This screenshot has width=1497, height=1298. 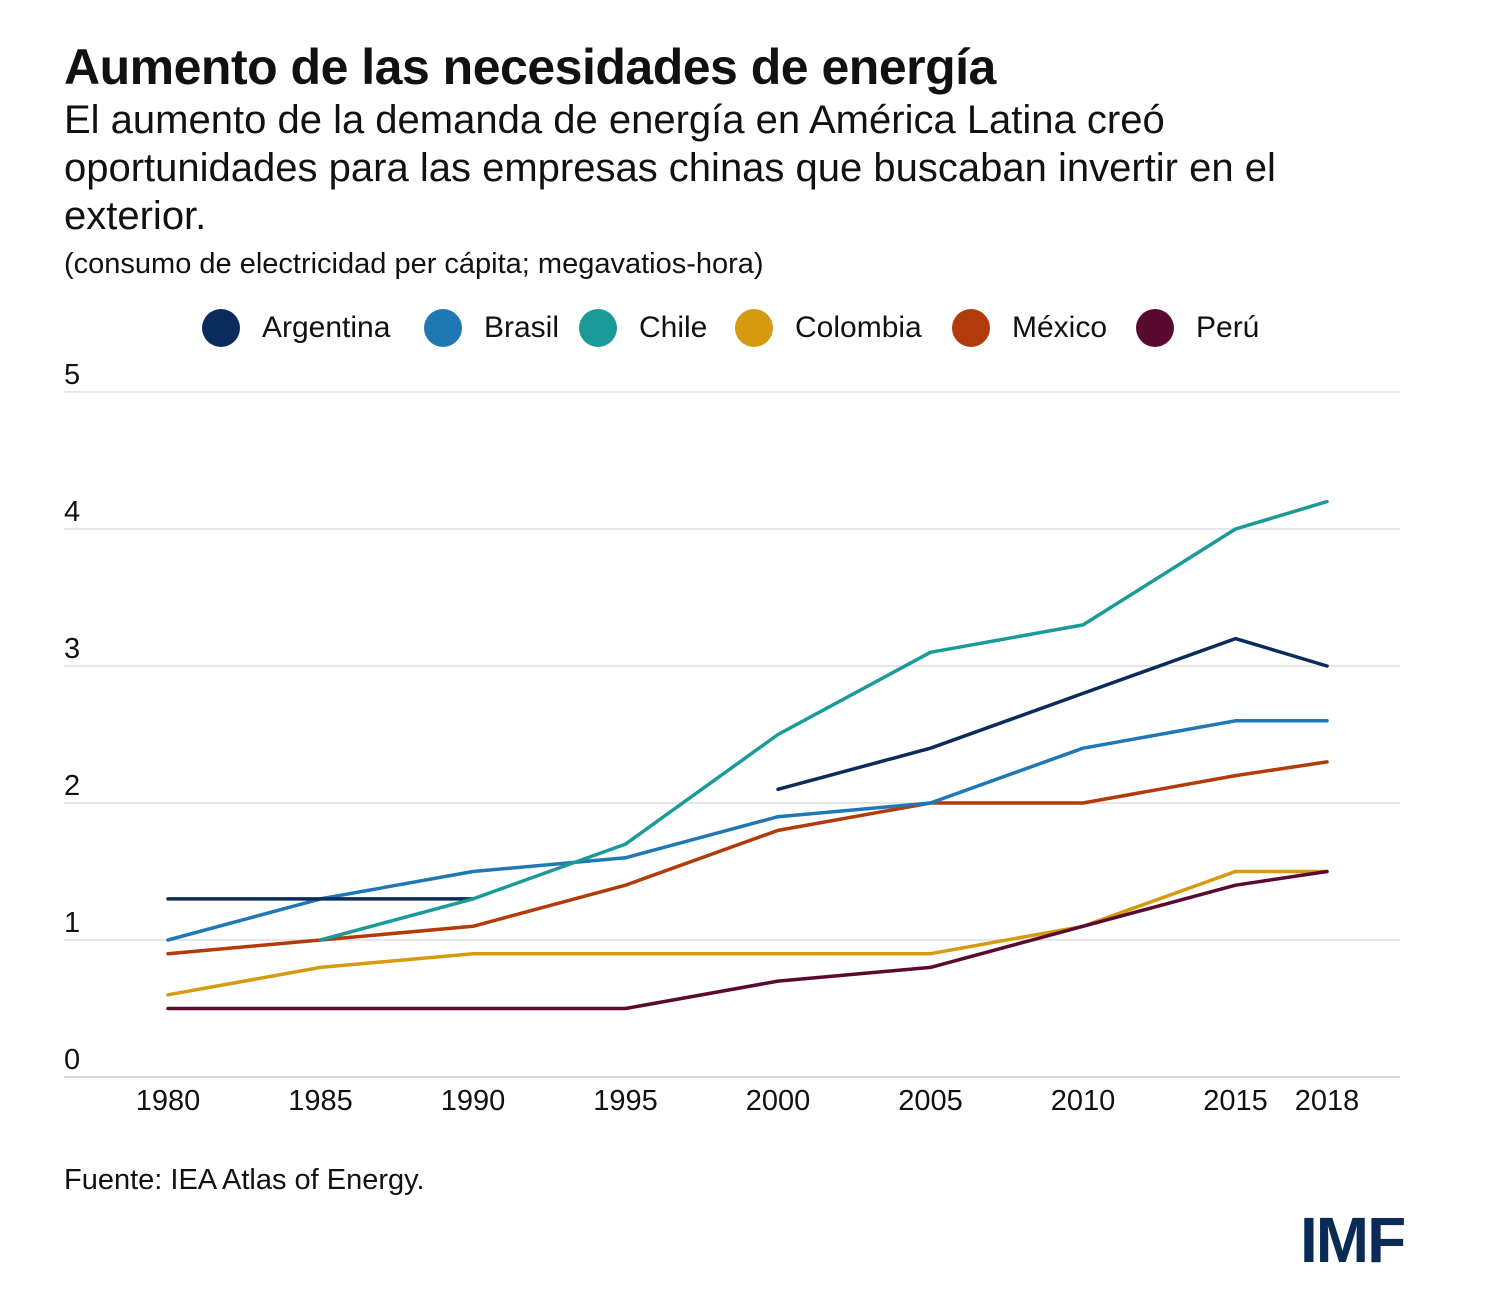 I want to click on x-tick-label-1985: 1985, so click(x=320, y=1101).